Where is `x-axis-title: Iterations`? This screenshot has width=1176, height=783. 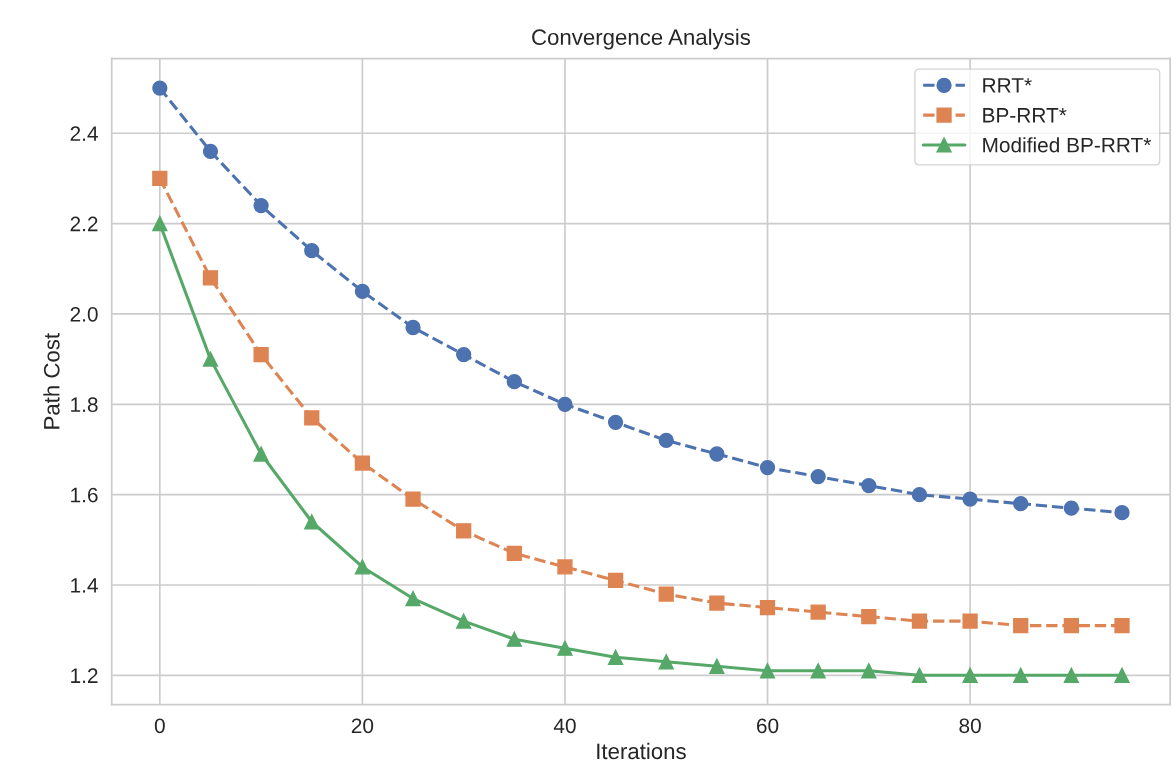
x-axis-title: Iterations is located at coordinates (641, 751).